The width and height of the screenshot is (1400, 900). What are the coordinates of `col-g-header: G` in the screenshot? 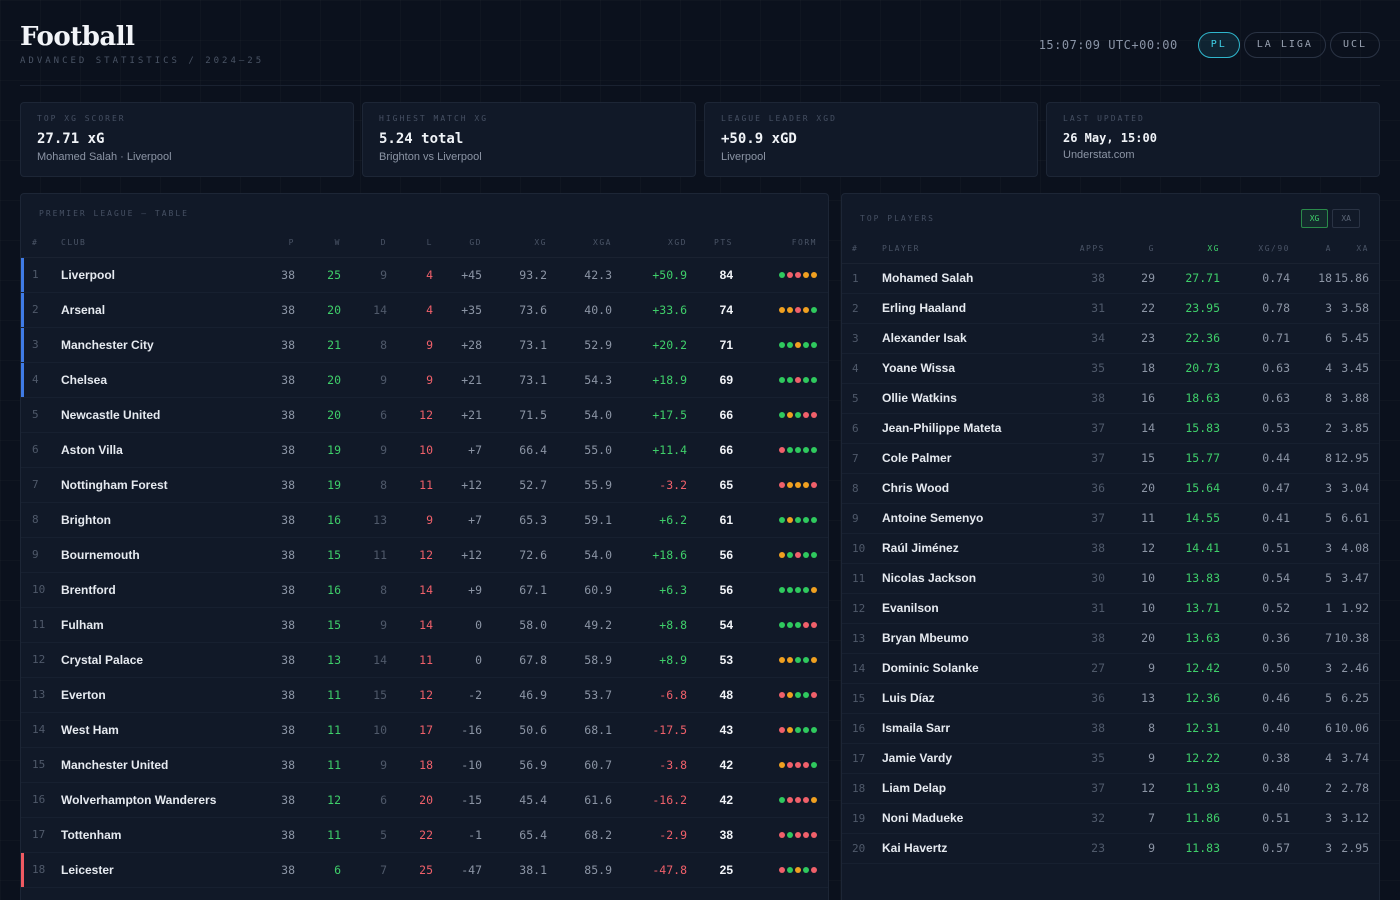 It's located at (1132, 249).